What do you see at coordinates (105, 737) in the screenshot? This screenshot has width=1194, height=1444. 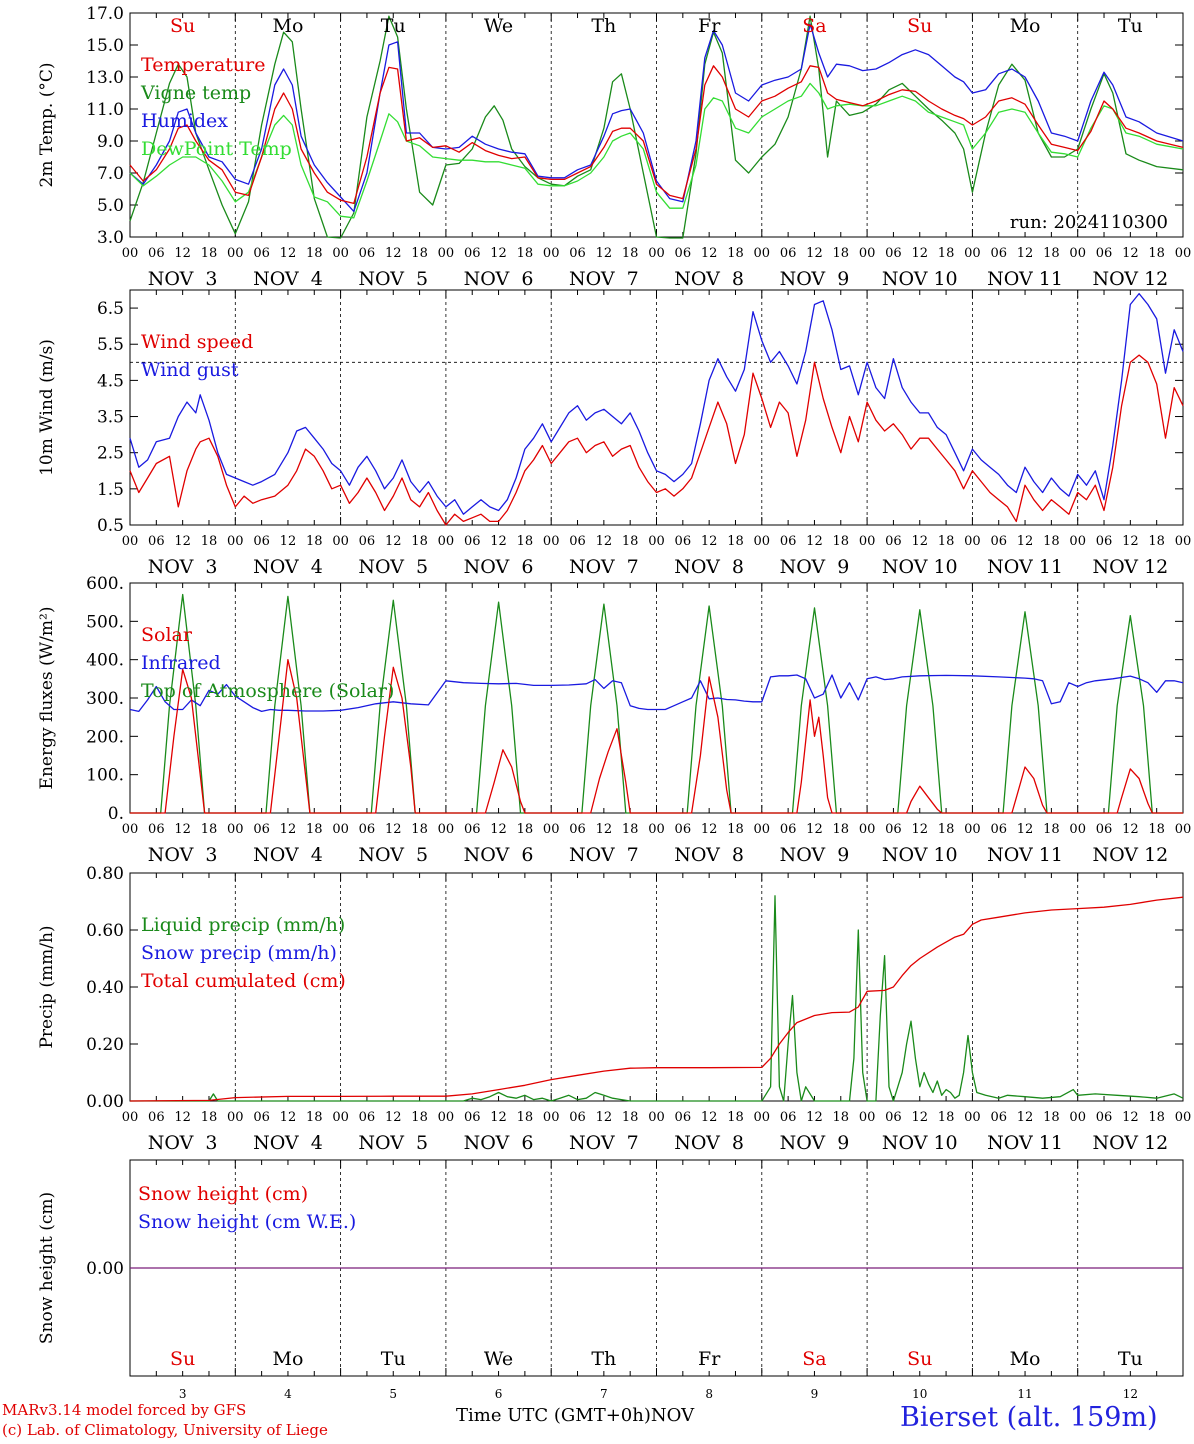 I see `y-tick-label: 200.` at bounding box center [105, 737].